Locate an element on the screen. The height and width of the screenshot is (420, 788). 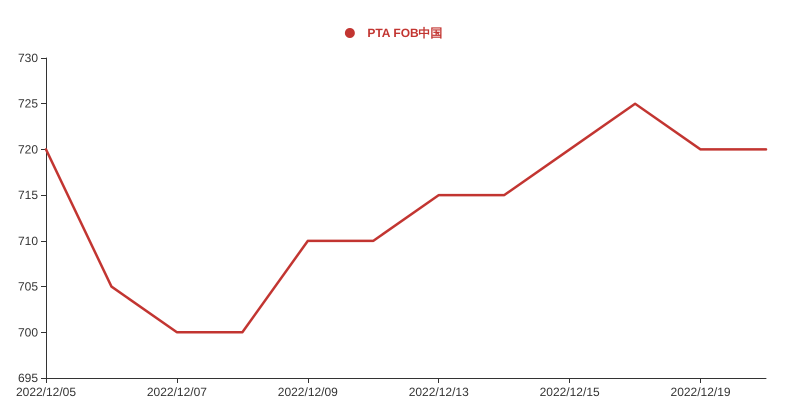
x-tick-label: 2022/12/13 is located at coordinates (439, 392).